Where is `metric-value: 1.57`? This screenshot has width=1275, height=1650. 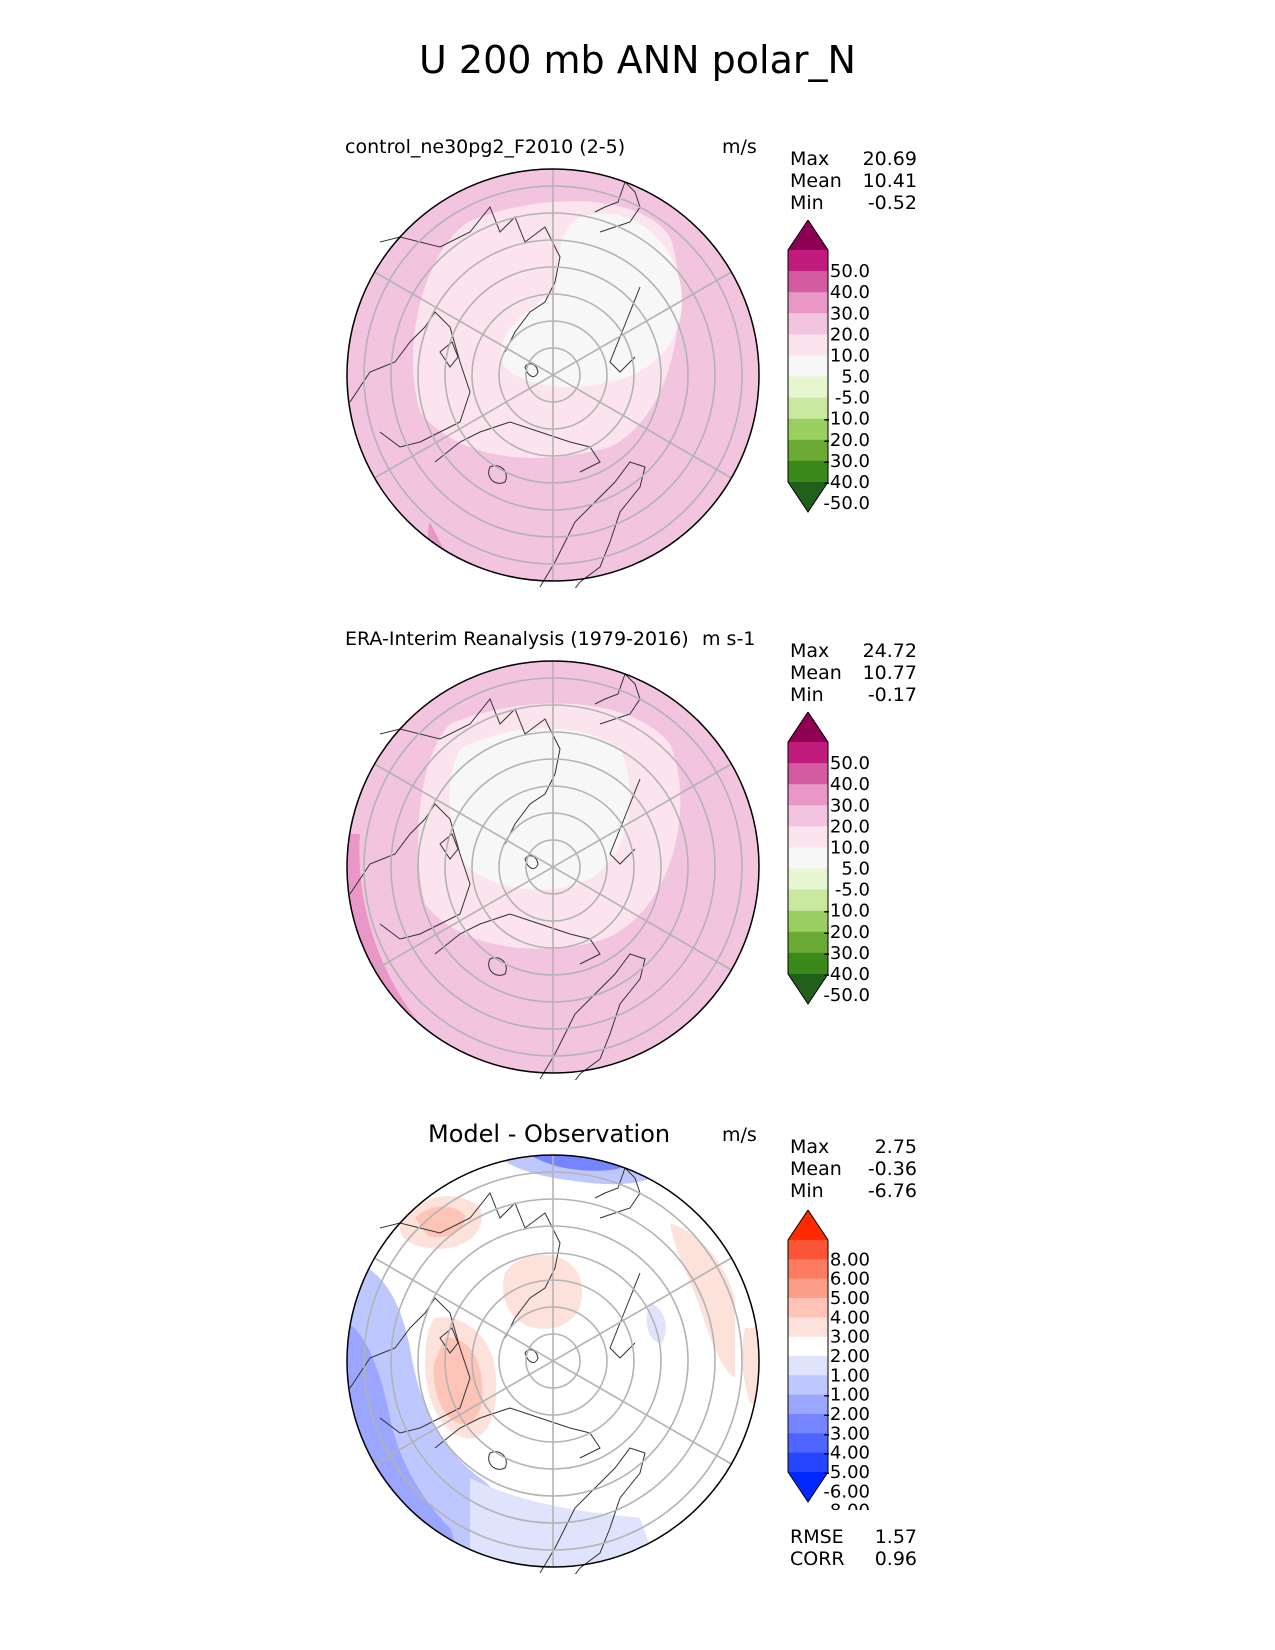 metric-value: 1.57 is located at coordinates (895, 1537).